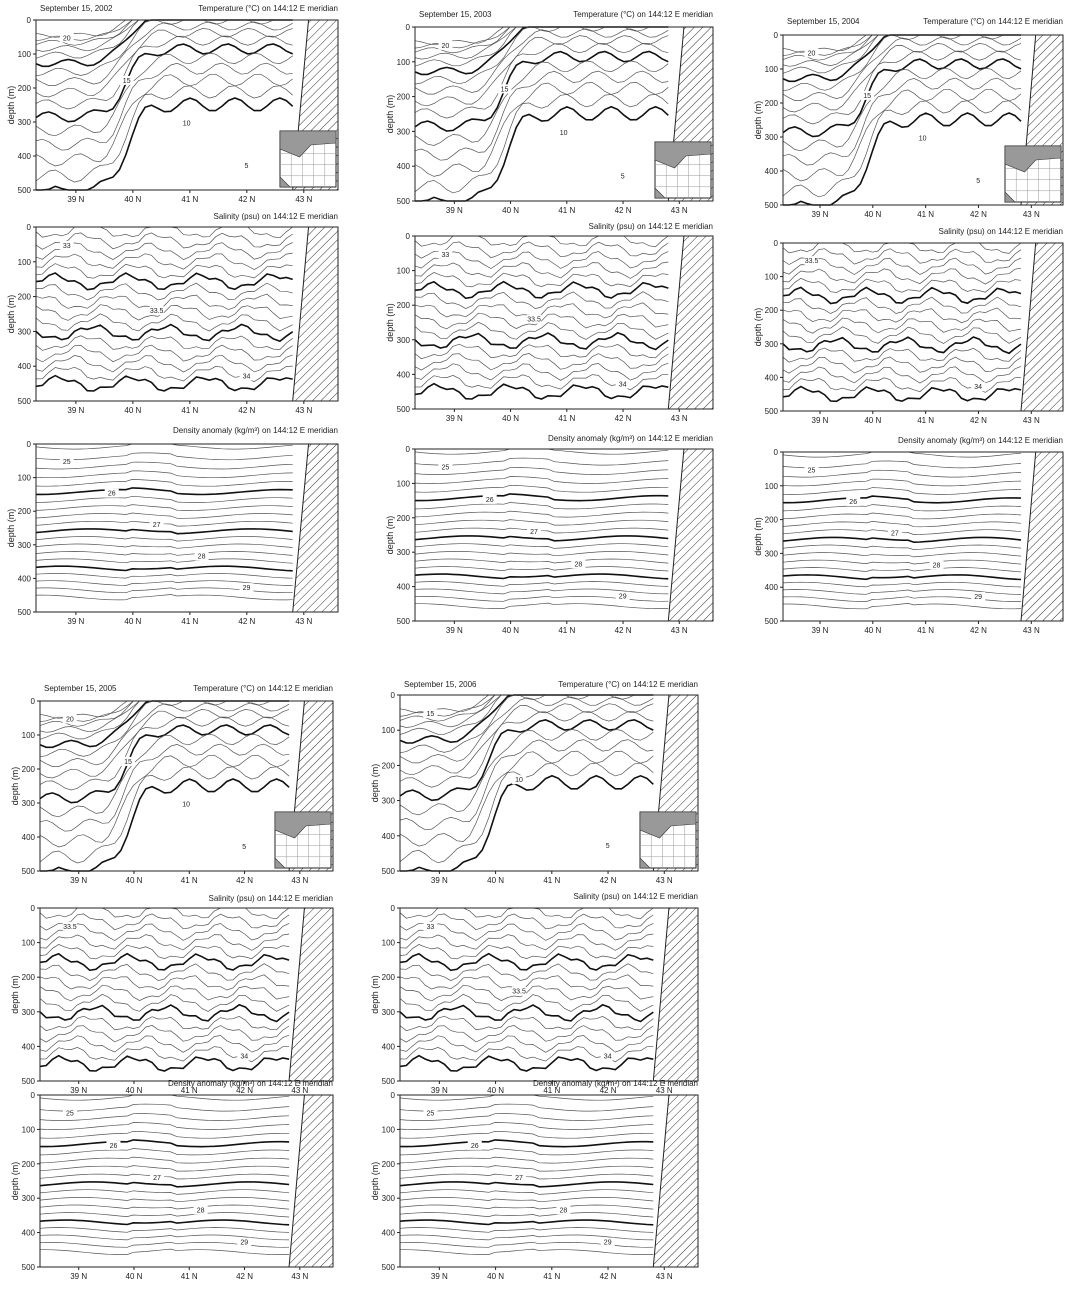  What do you see at coordinates (608, 1057) in the screenshot?
I see `contour-label: 34` at bounding box center [608, 1057].